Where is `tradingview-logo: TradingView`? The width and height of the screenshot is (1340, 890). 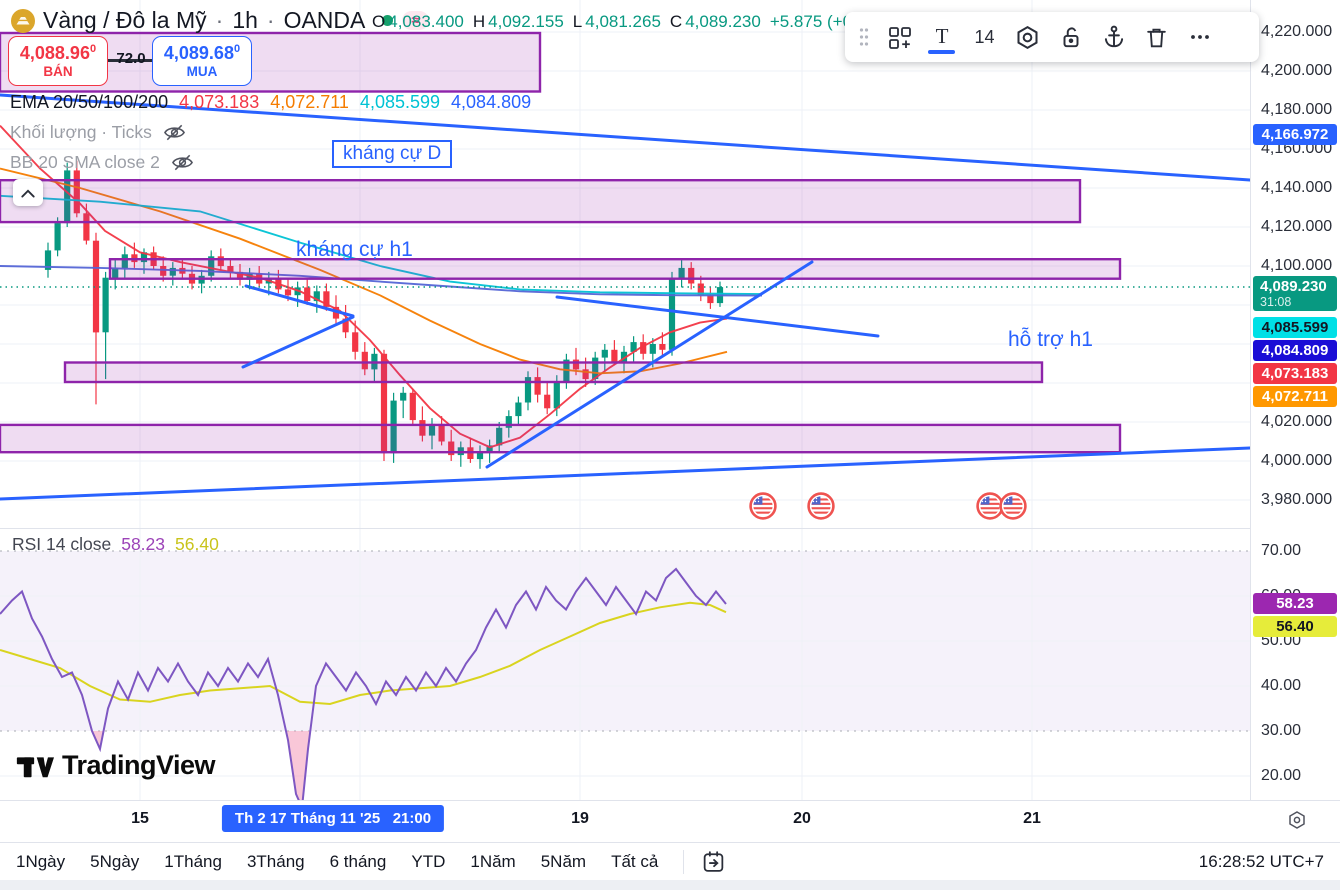 tradingview-logo: TradingView is located at coordinates (116, 765).